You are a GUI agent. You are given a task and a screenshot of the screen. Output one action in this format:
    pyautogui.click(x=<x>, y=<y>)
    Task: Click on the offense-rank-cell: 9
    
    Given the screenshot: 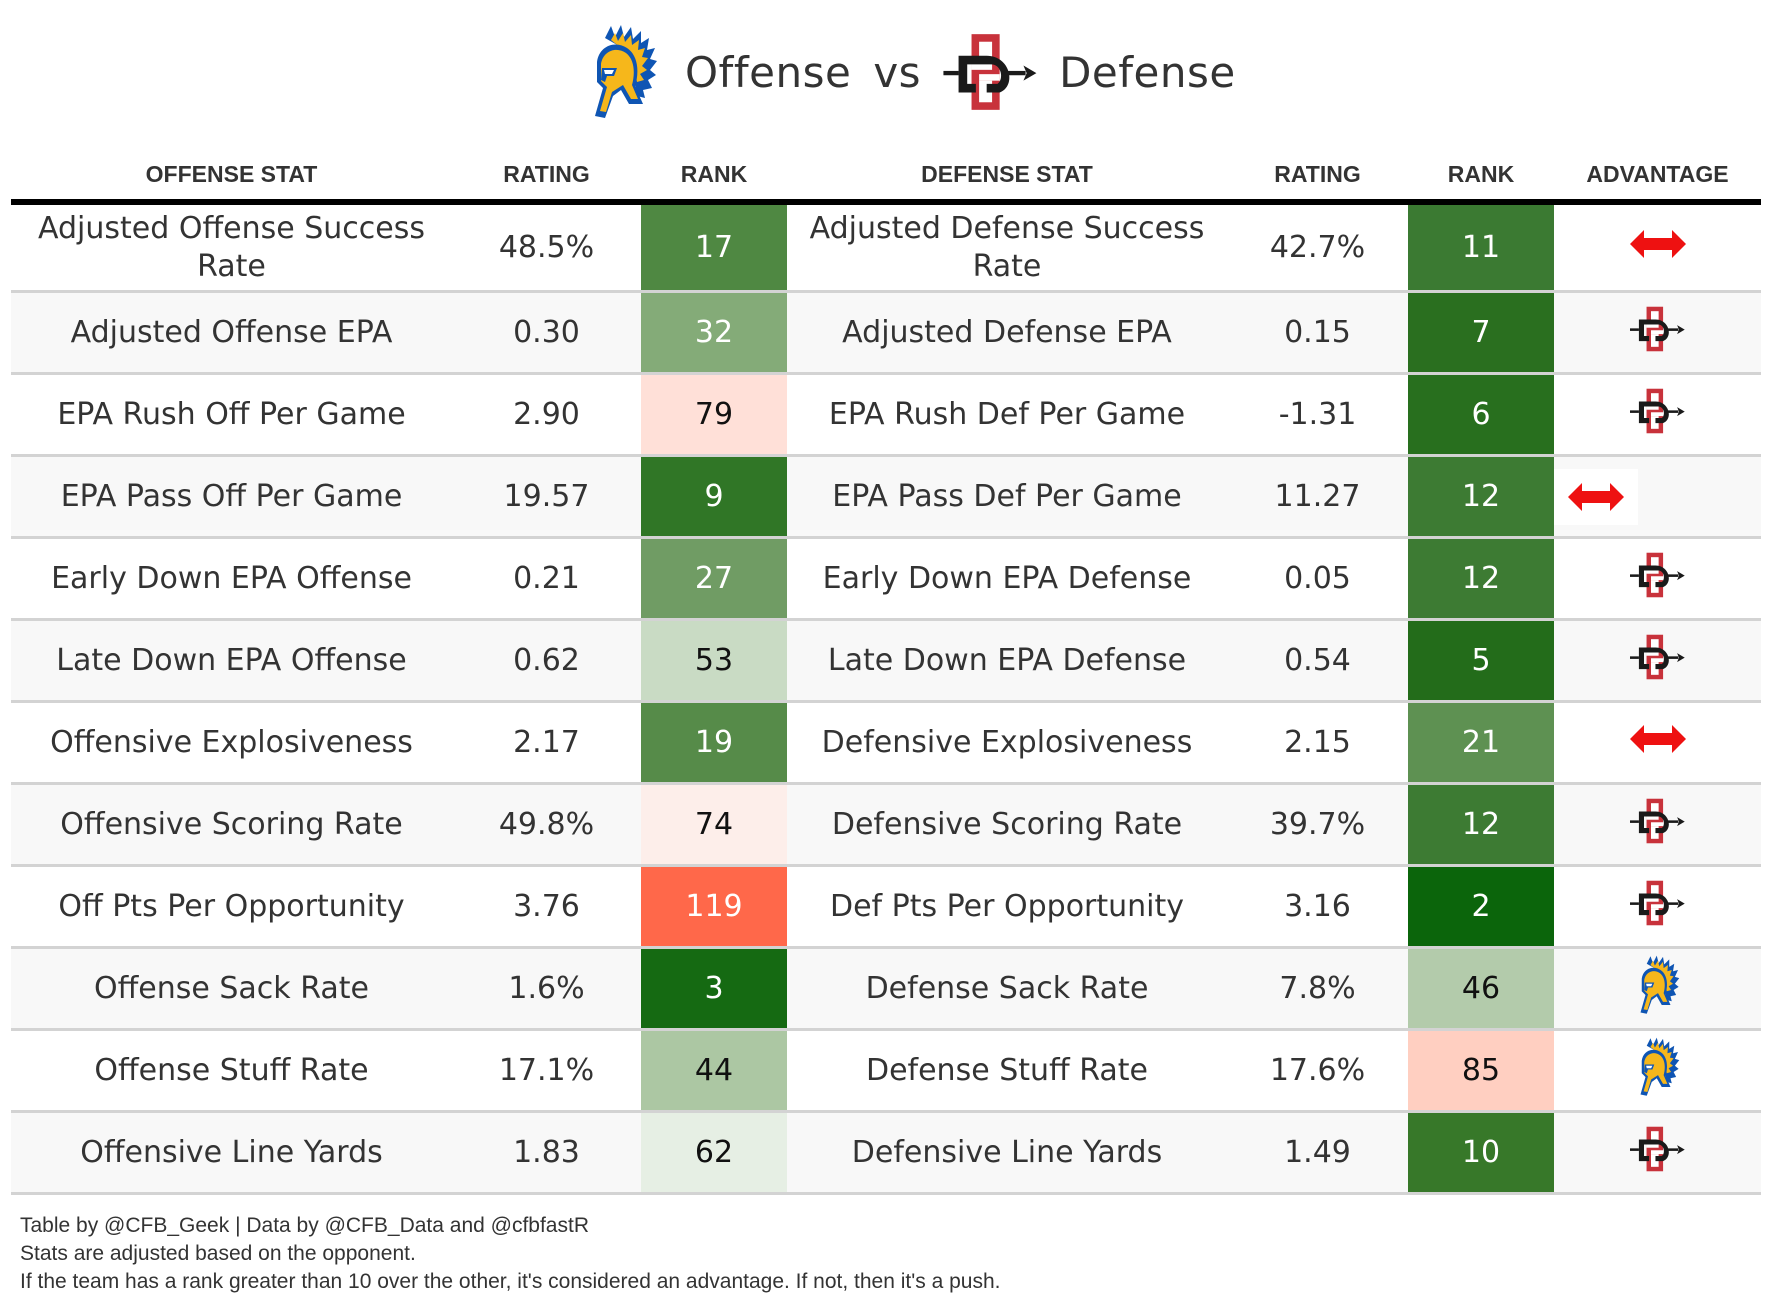 What is the action you would take?
    pyautogui.click(x=714, y=497)
    